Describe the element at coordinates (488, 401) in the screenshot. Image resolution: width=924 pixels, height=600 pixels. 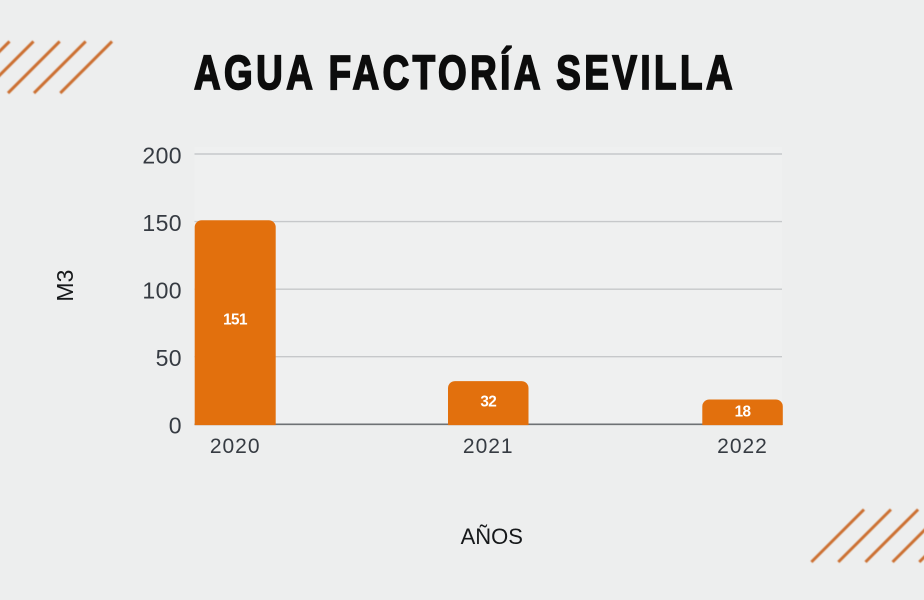
I see `svg-text: 32` at that location.